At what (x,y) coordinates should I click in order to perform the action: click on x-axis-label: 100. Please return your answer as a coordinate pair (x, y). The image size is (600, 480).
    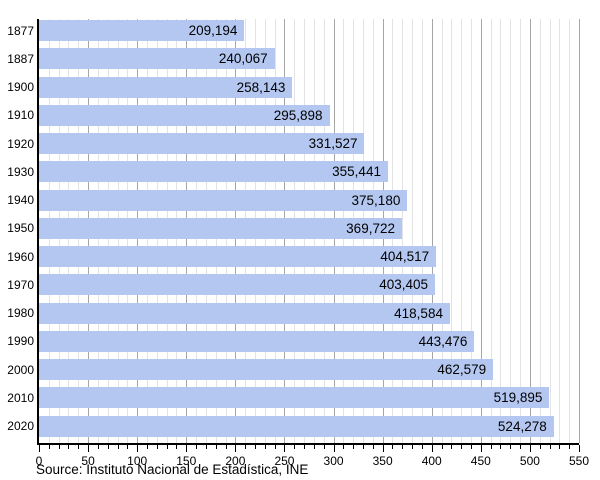
    Looking at the image, I should click on (137, 461).